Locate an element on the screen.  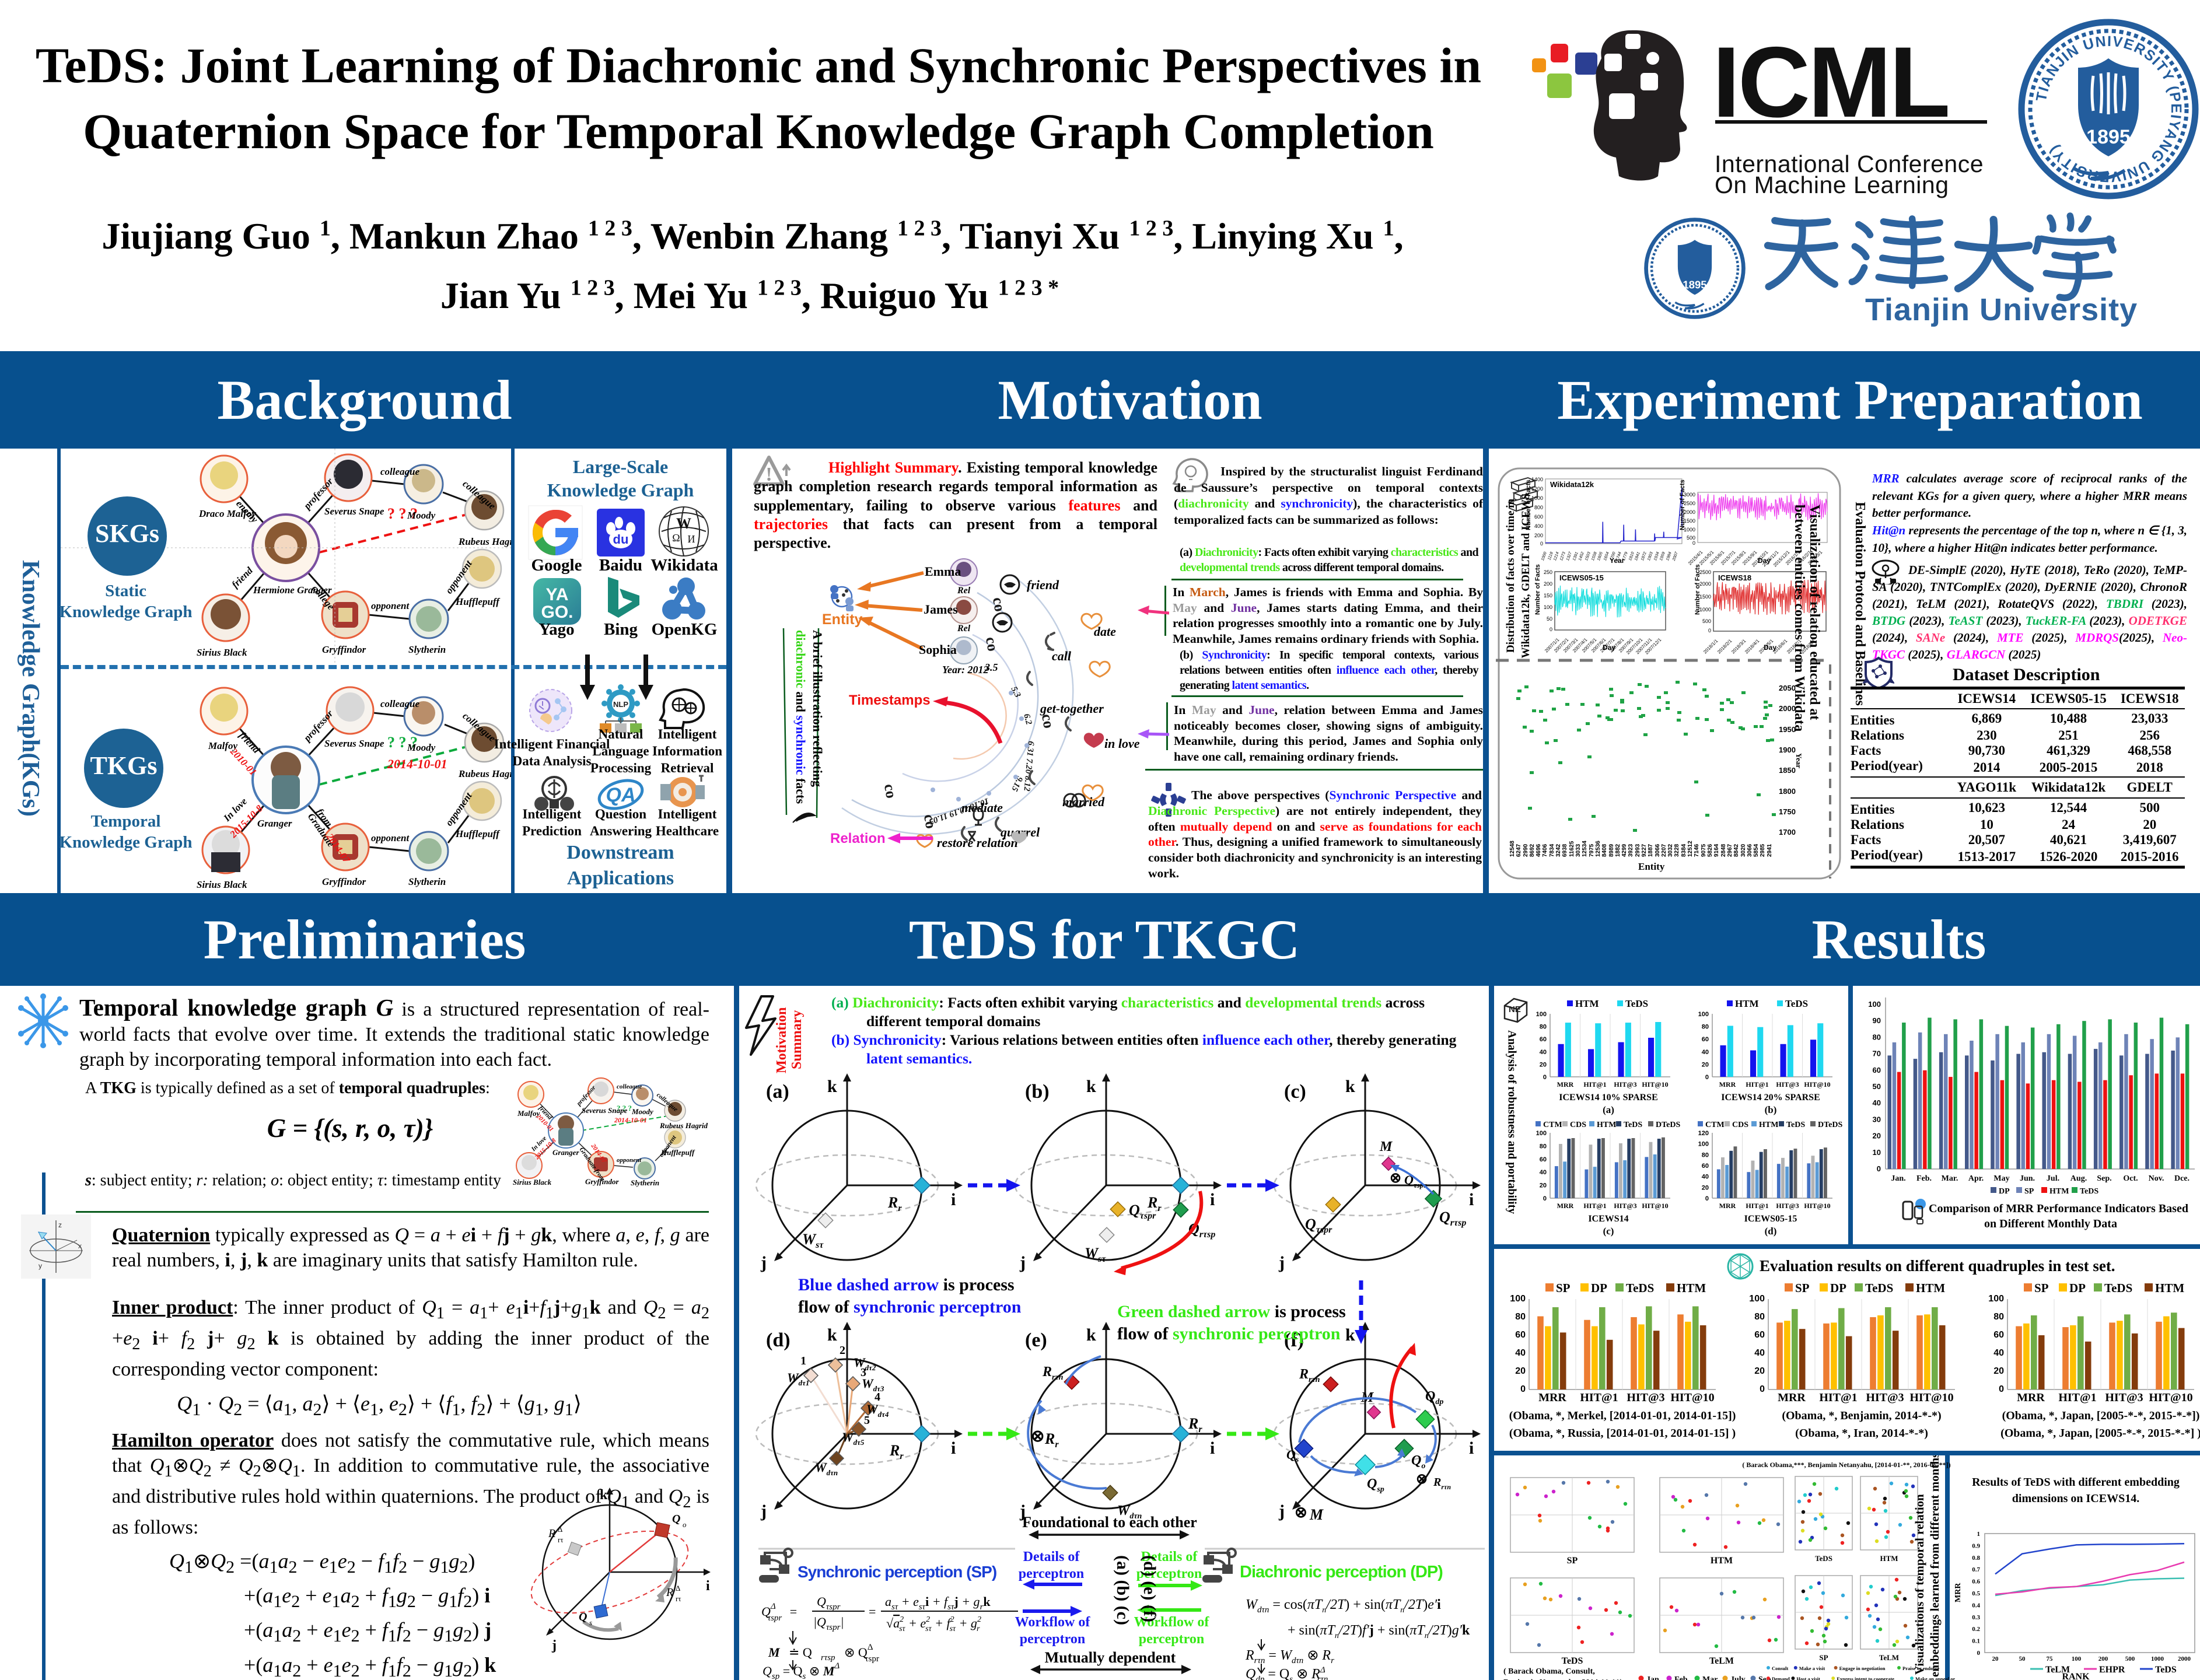
svg-text: Wikidata12k is located at coordinates (1572, 484).